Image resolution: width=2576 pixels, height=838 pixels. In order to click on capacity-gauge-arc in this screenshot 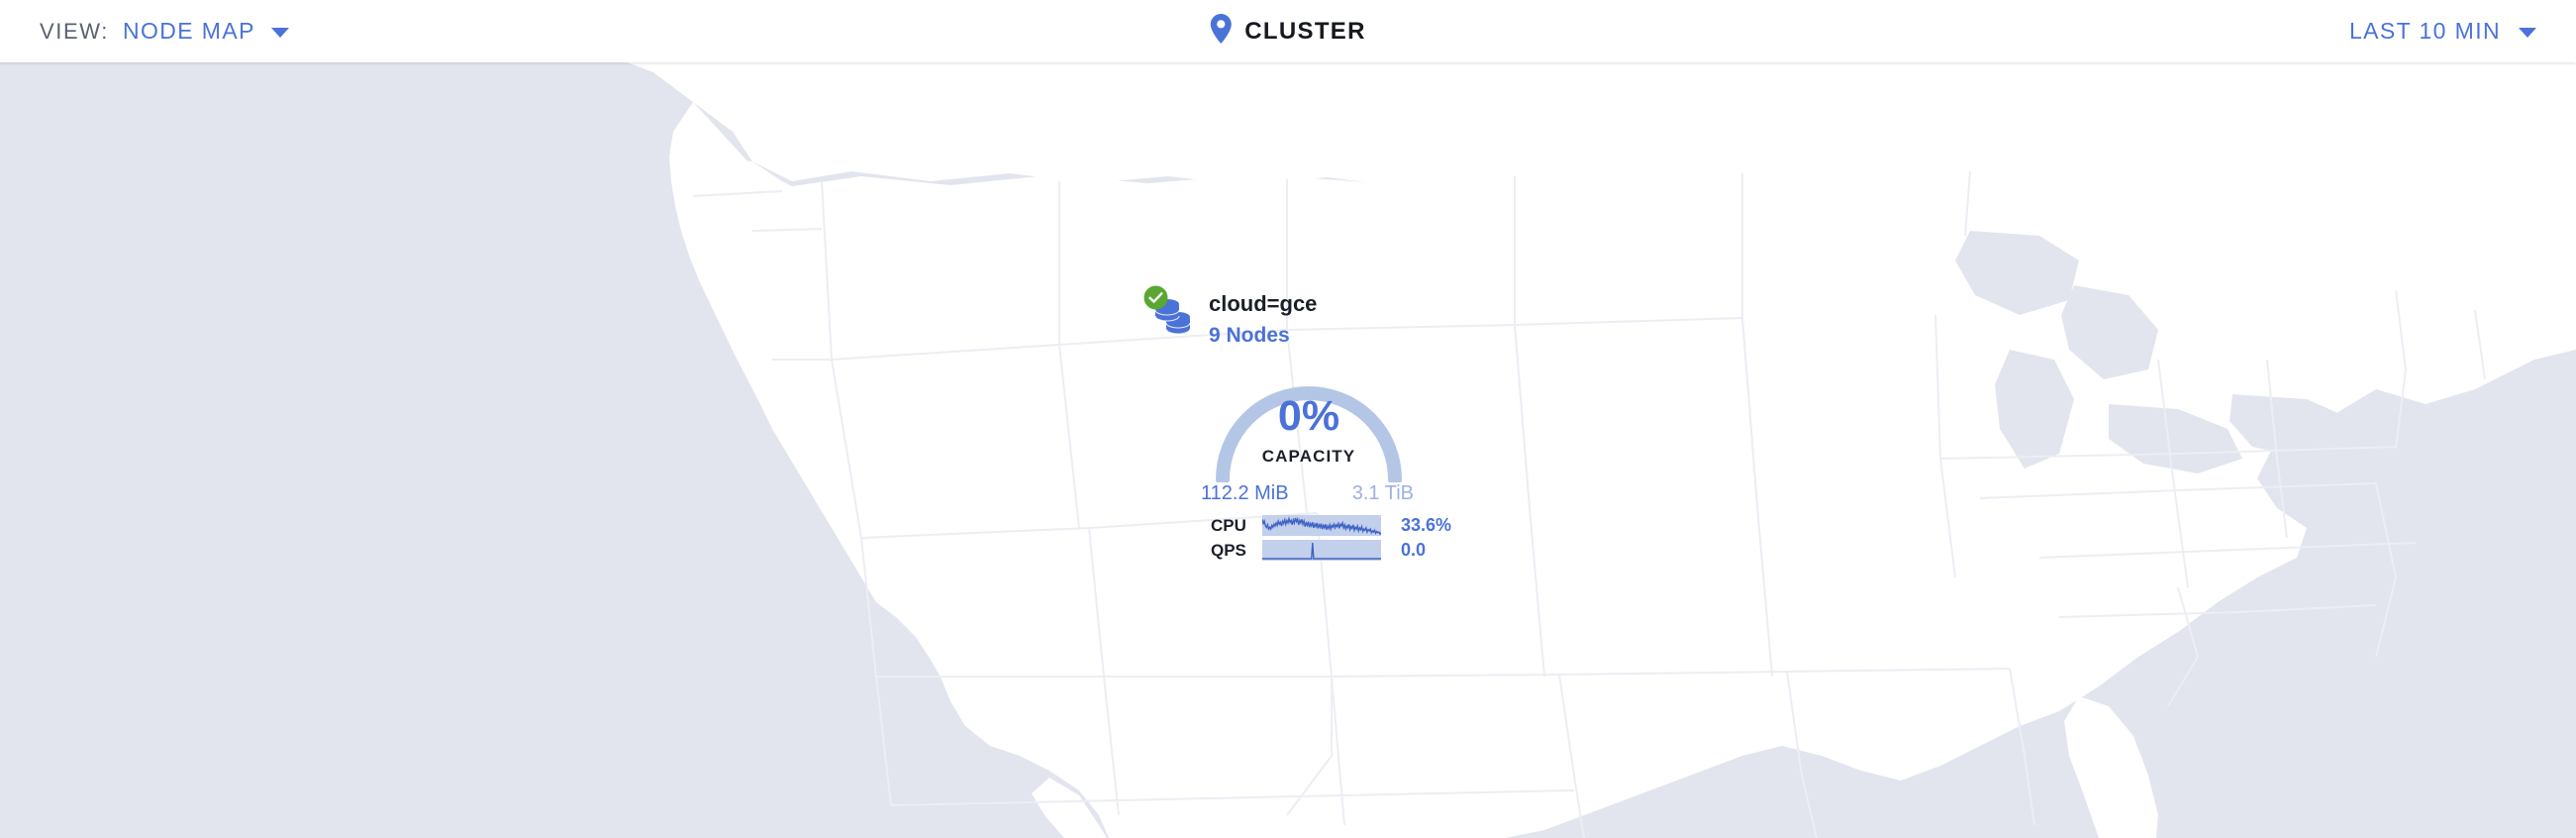, I will do `click(1309, 434)`.